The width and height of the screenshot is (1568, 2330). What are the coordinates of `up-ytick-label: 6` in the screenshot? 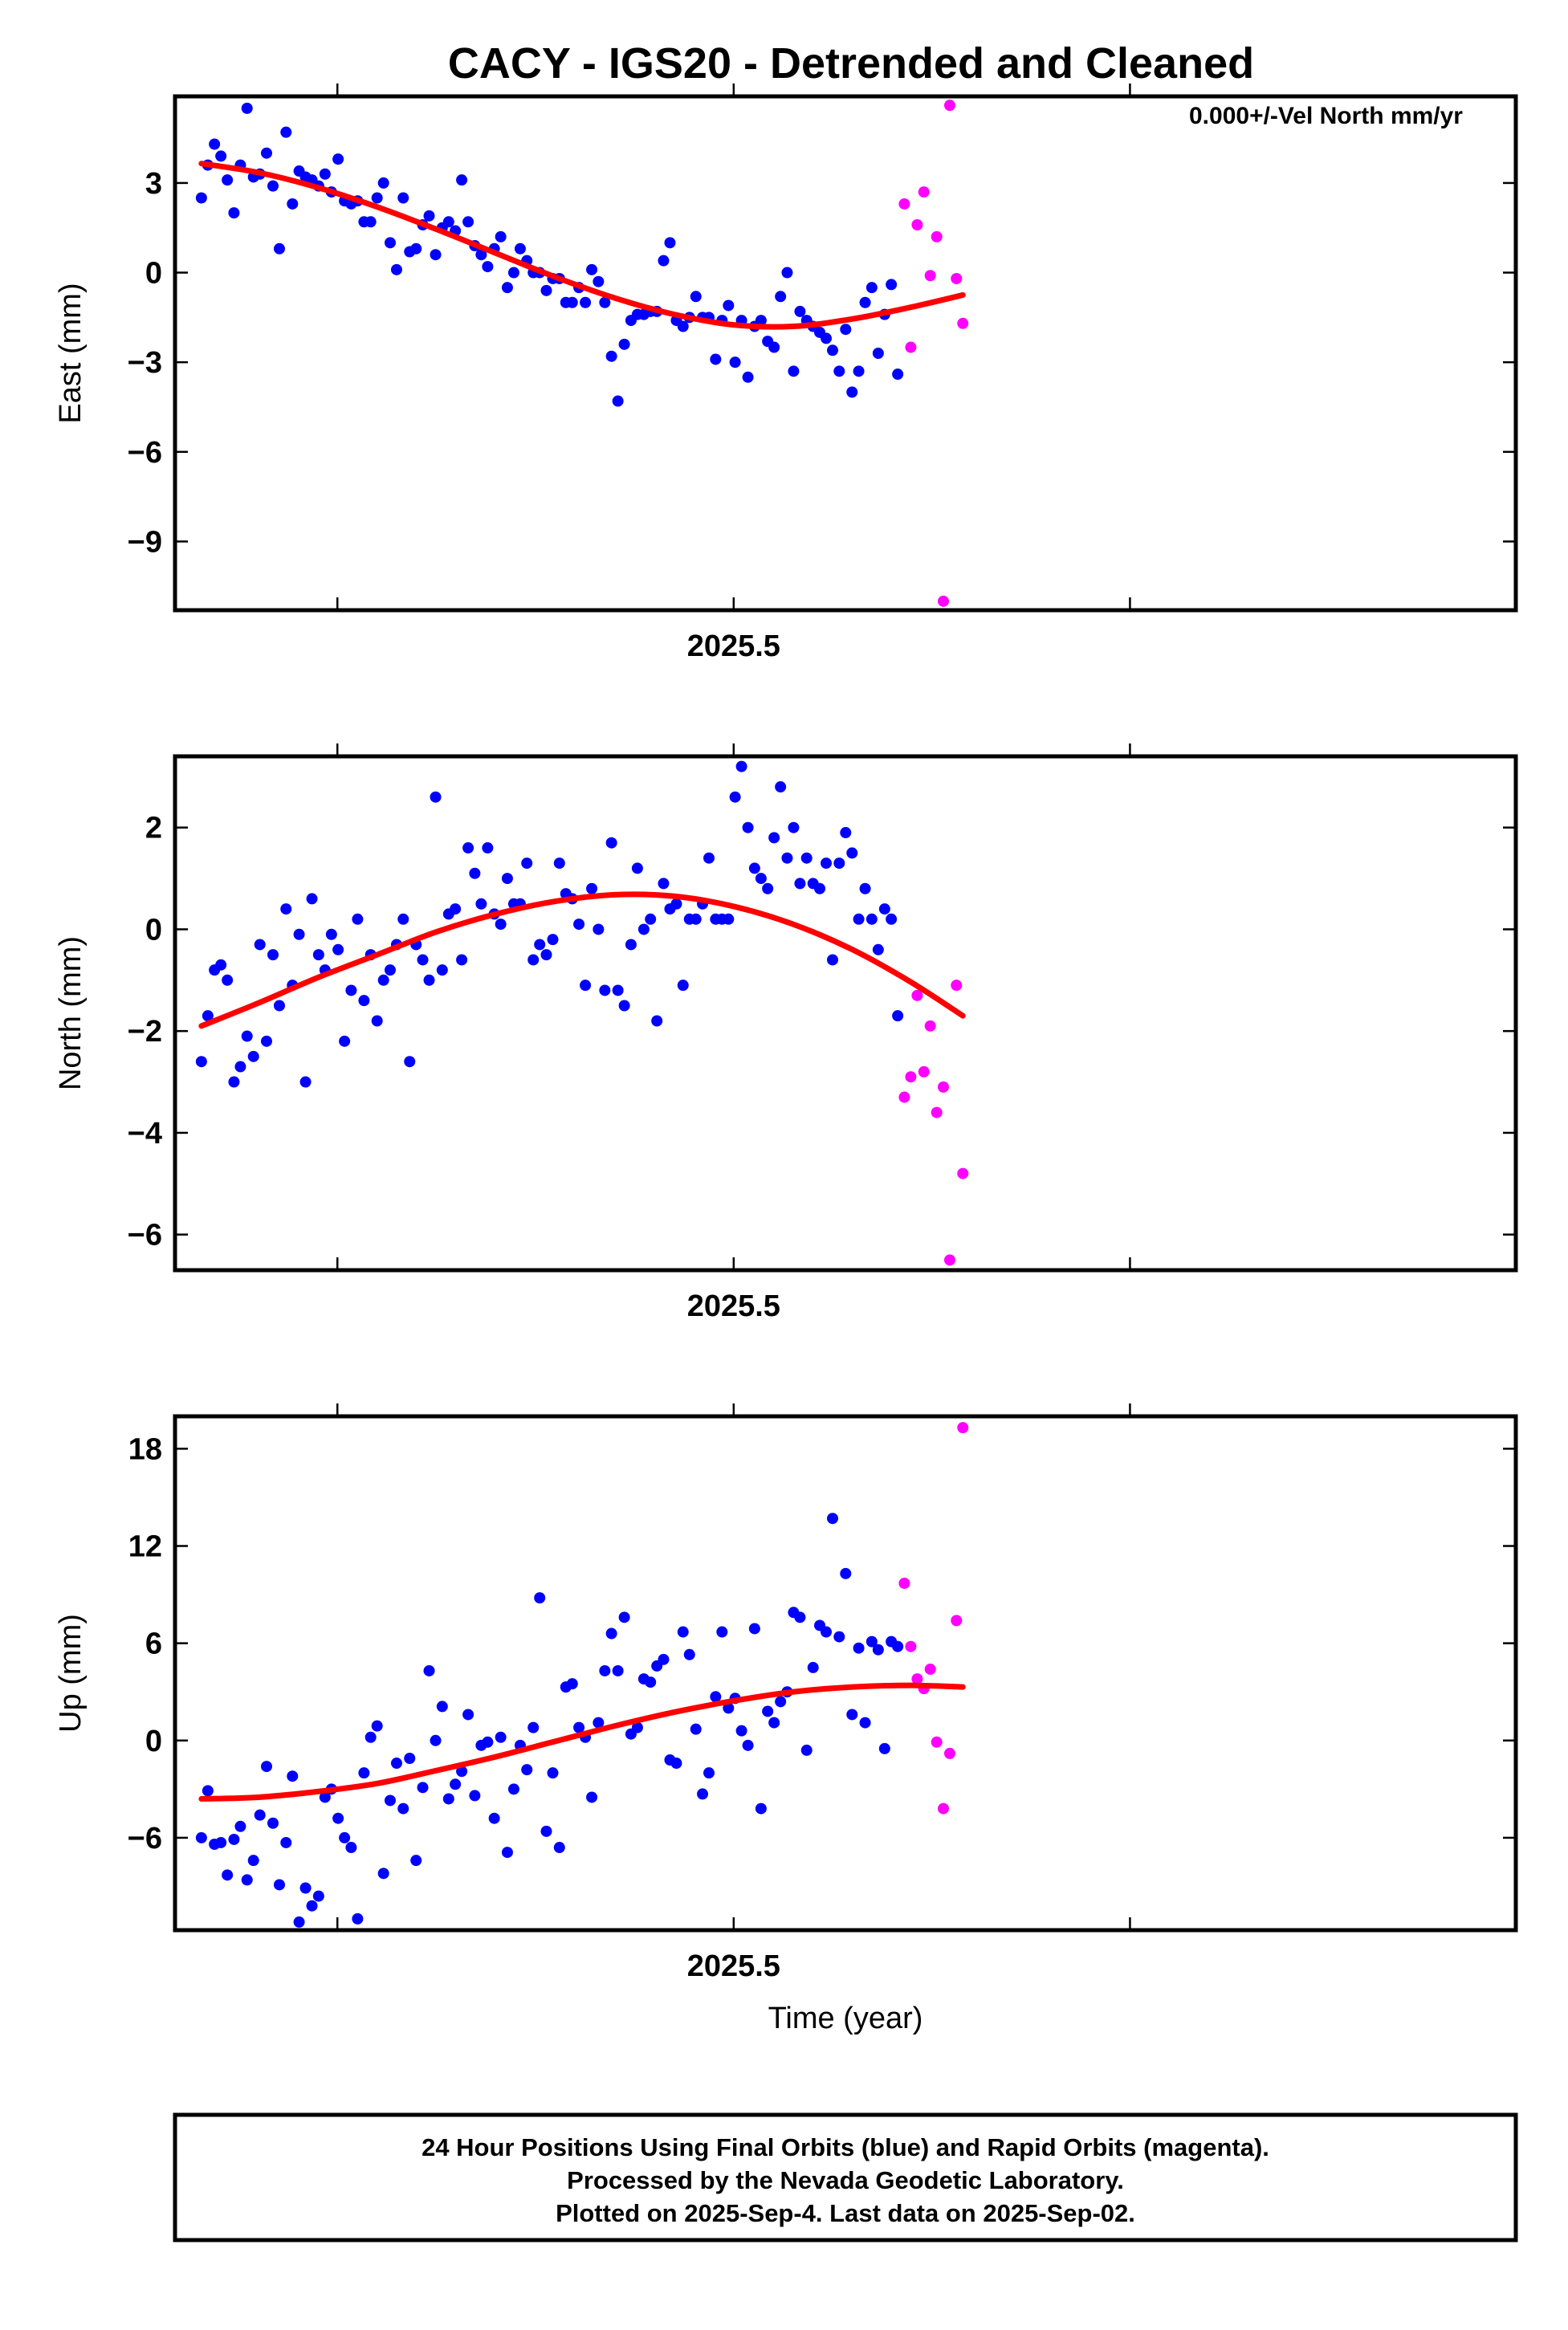 It's located at (153, 1644).